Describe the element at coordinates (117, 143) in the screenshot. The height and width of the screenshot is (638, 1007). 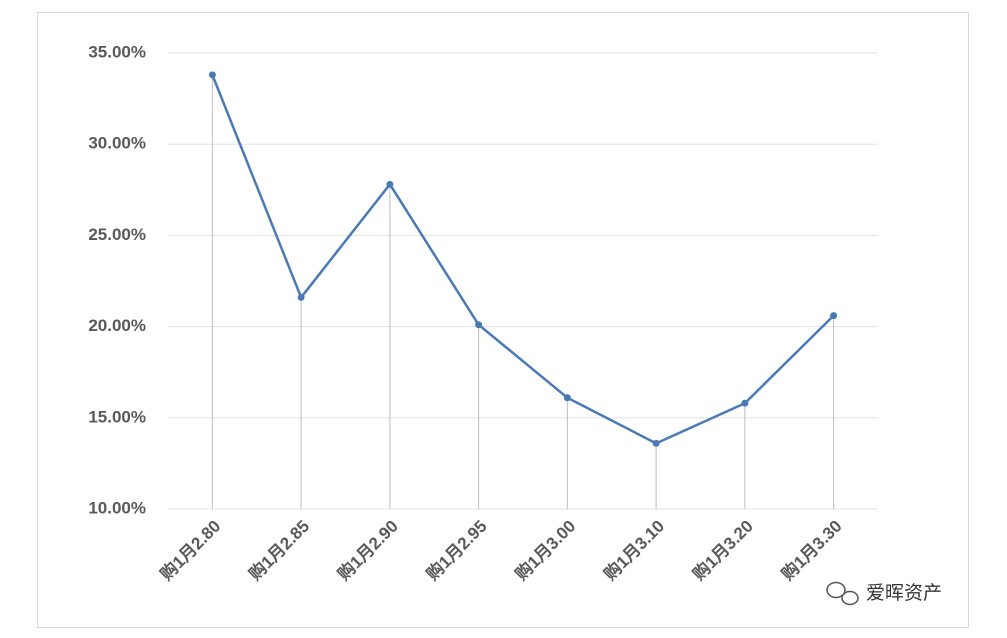
I see `y-tick-label: 30.00%` at that location.